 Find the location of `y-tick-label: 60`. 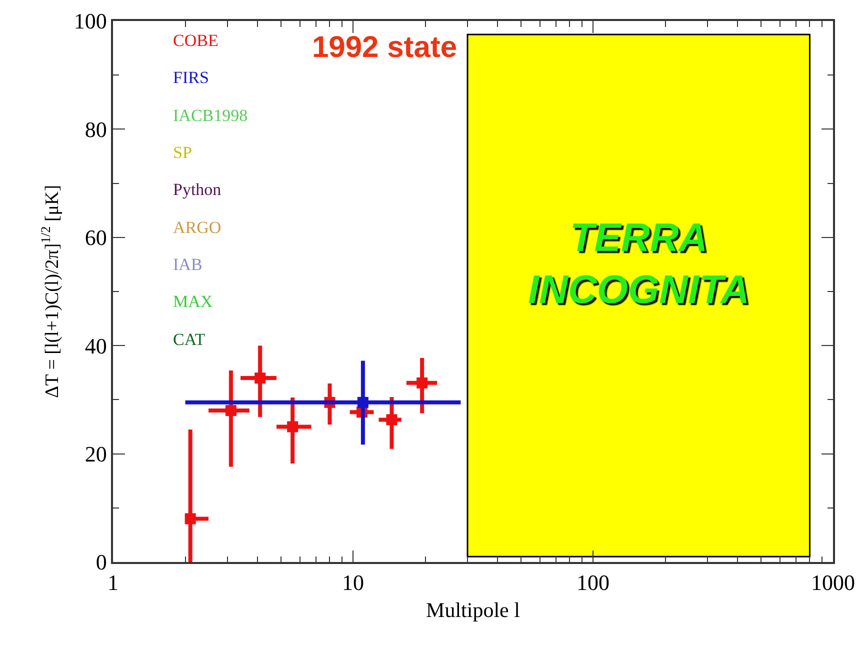

y-tick-label: 60 is located at coordinates (95, 237).